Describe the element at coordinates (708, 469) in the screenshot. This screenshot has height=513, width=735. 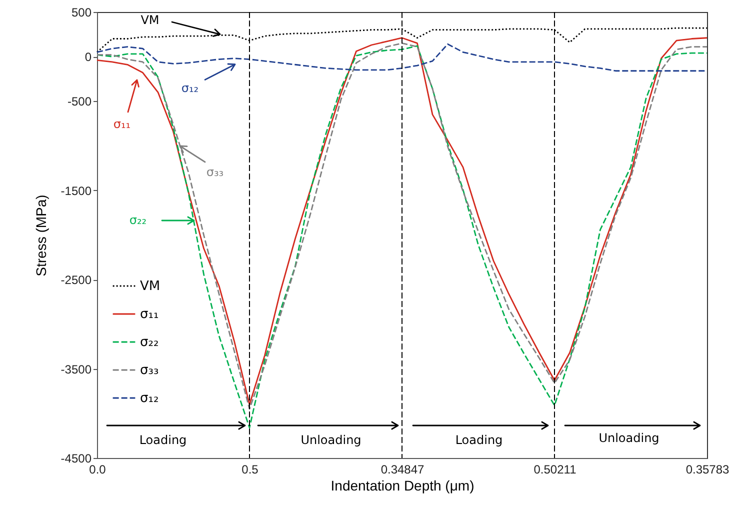
I see `x-tick-label: 0.35783` at that location.